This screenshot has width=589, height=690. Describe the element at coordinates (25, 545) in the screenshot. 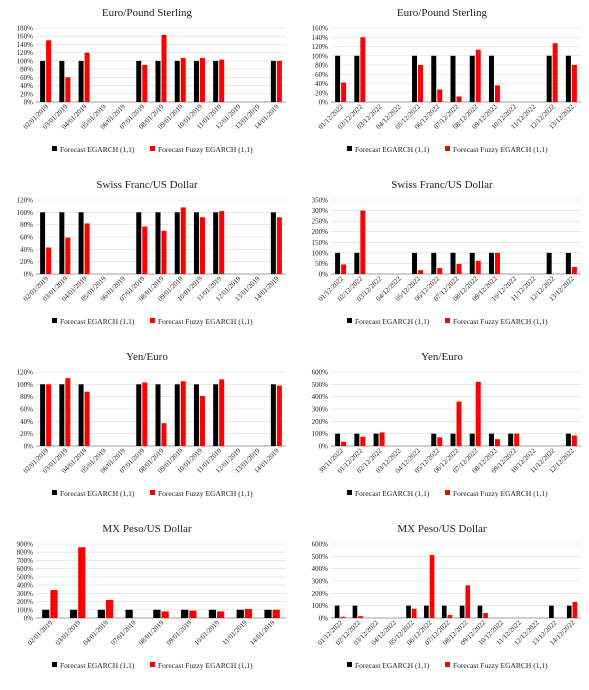

I see `y-tick-label: 900%` at that location.